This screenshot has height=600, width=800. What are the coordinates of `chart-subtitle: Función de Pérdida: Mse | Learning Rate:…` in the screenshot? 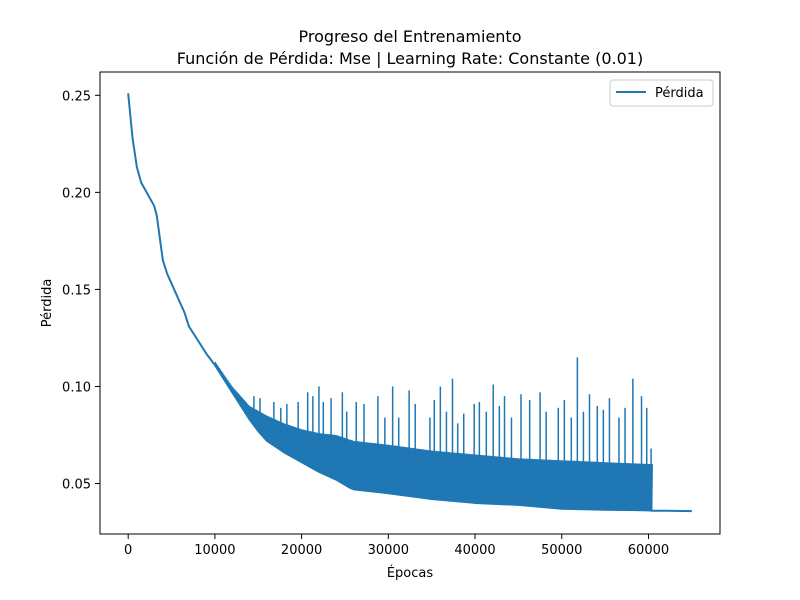 It's located at (410, 58).